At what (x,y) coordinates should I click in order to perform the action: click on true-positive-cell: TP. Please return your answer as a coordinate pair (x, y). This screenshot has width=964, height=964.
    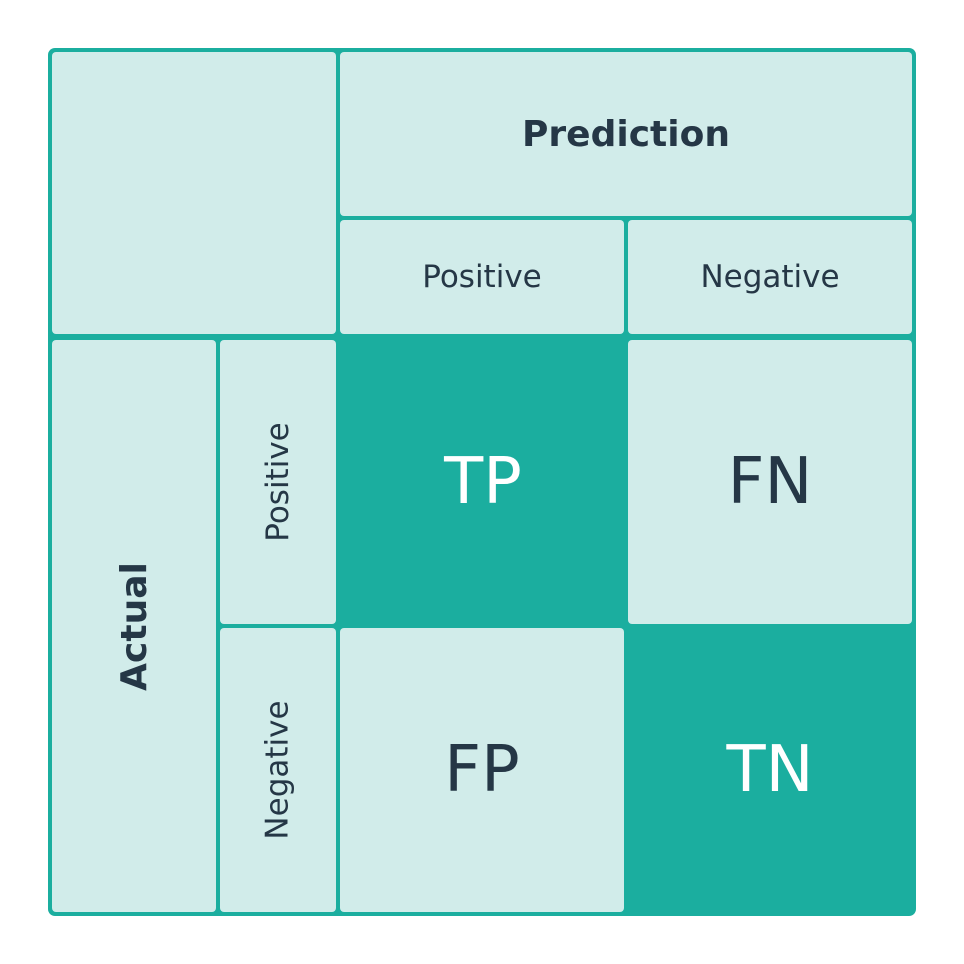
    Looking at the image, I should click on (483, 482).